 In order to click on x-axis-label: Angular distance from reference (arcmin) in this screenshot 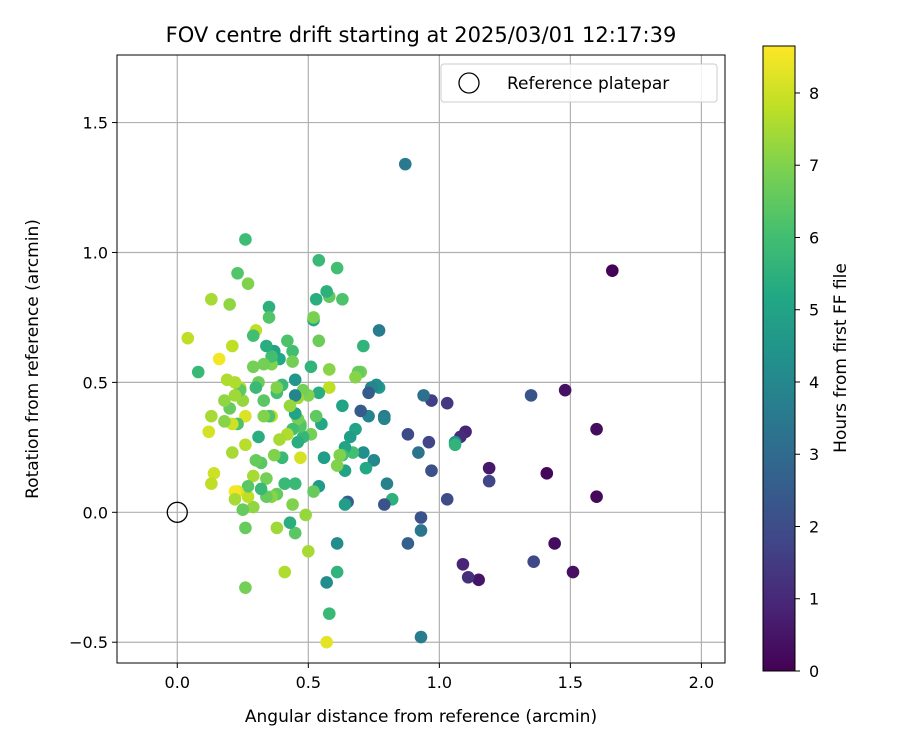, I will do `click(421, 717)`.